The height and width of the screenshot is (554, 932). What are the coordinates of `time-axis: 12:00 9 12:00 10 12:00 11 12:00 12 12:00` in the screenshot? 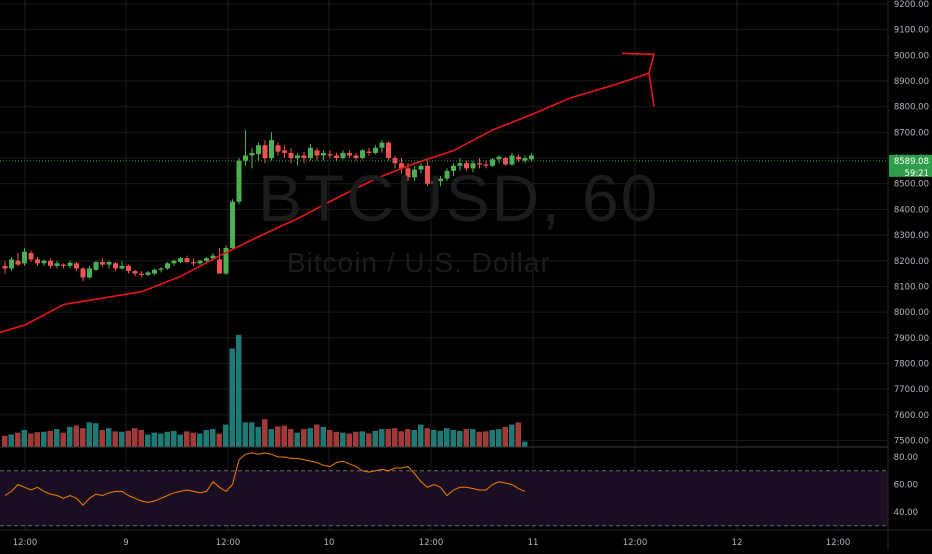 It's located at (432, 543).